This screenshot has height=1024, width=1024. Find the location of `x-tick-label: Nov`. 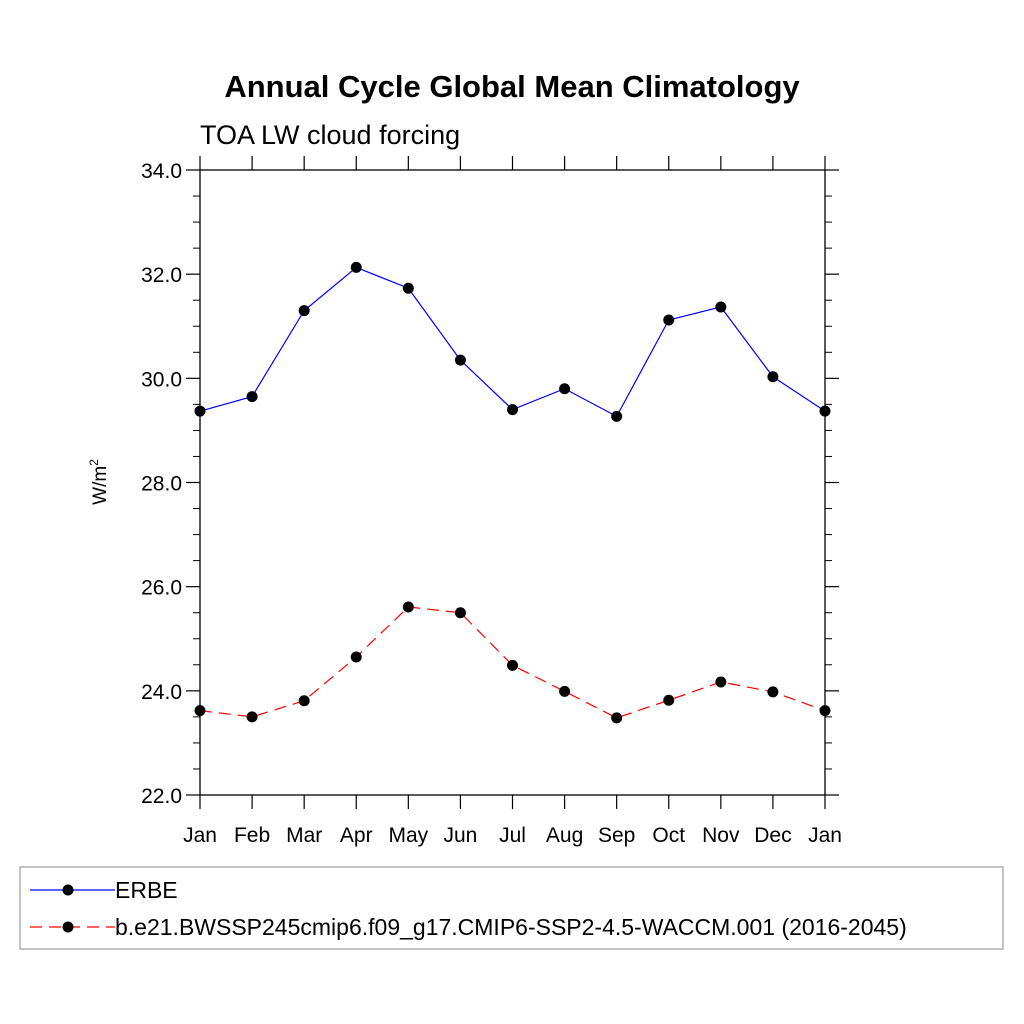

x-tick-label: Nov is located at coordinates (721, 835).